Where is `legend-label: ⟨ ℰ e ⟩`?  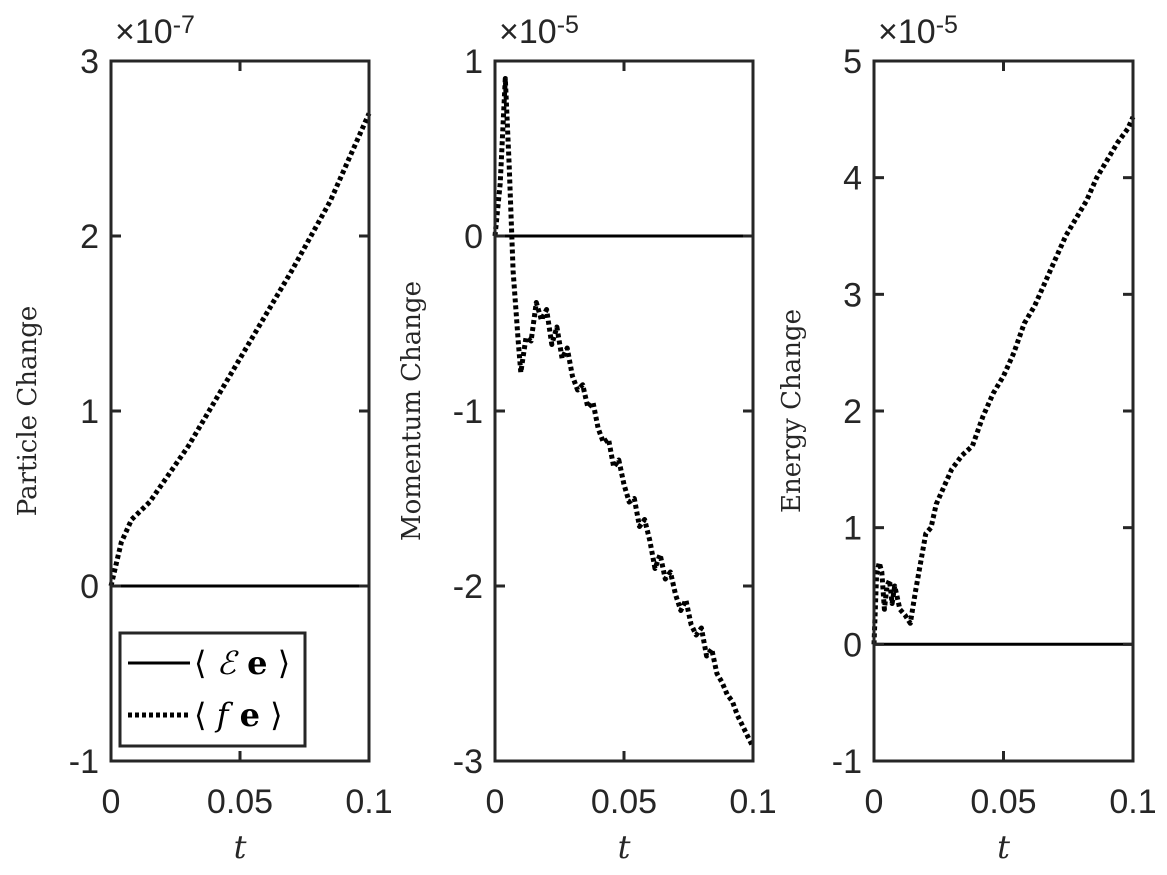
legend-label: ⟨ ℰ e ⟩ is located at coordinates (242, 663).